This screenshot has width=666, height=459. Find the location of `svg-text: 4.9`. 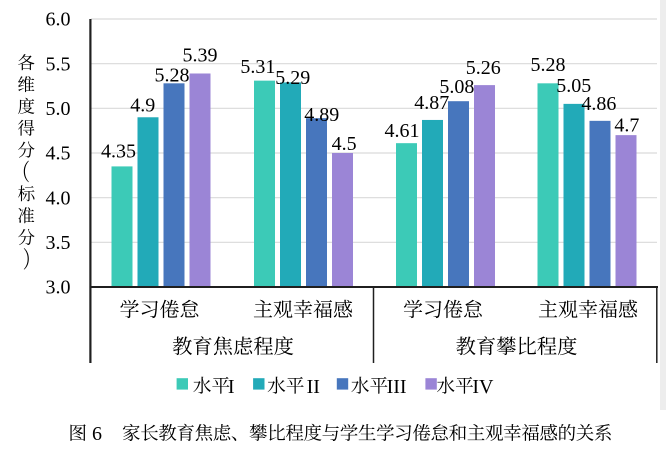

svg-text: 4.9 is located at coordinates (142, 106).